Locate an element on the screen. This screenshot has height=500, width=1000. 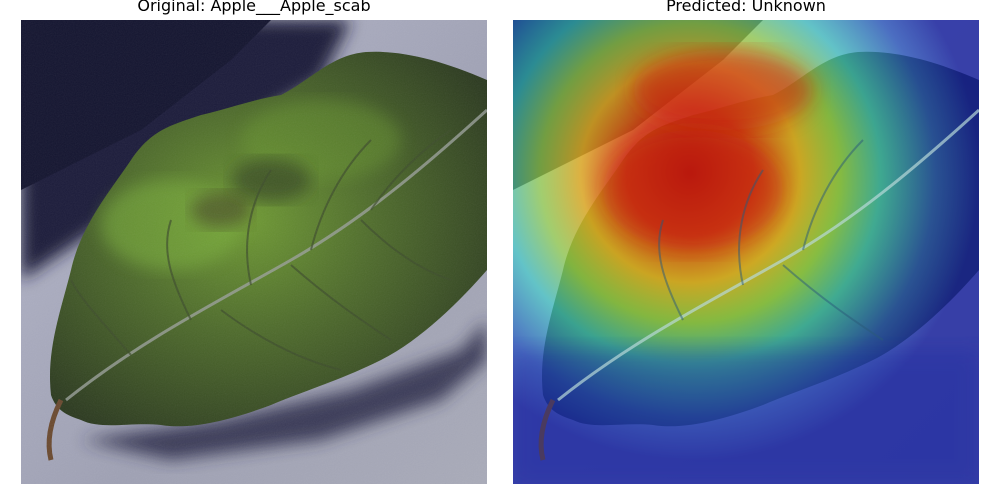
leaf-veins is located at coordinates (771, 240).